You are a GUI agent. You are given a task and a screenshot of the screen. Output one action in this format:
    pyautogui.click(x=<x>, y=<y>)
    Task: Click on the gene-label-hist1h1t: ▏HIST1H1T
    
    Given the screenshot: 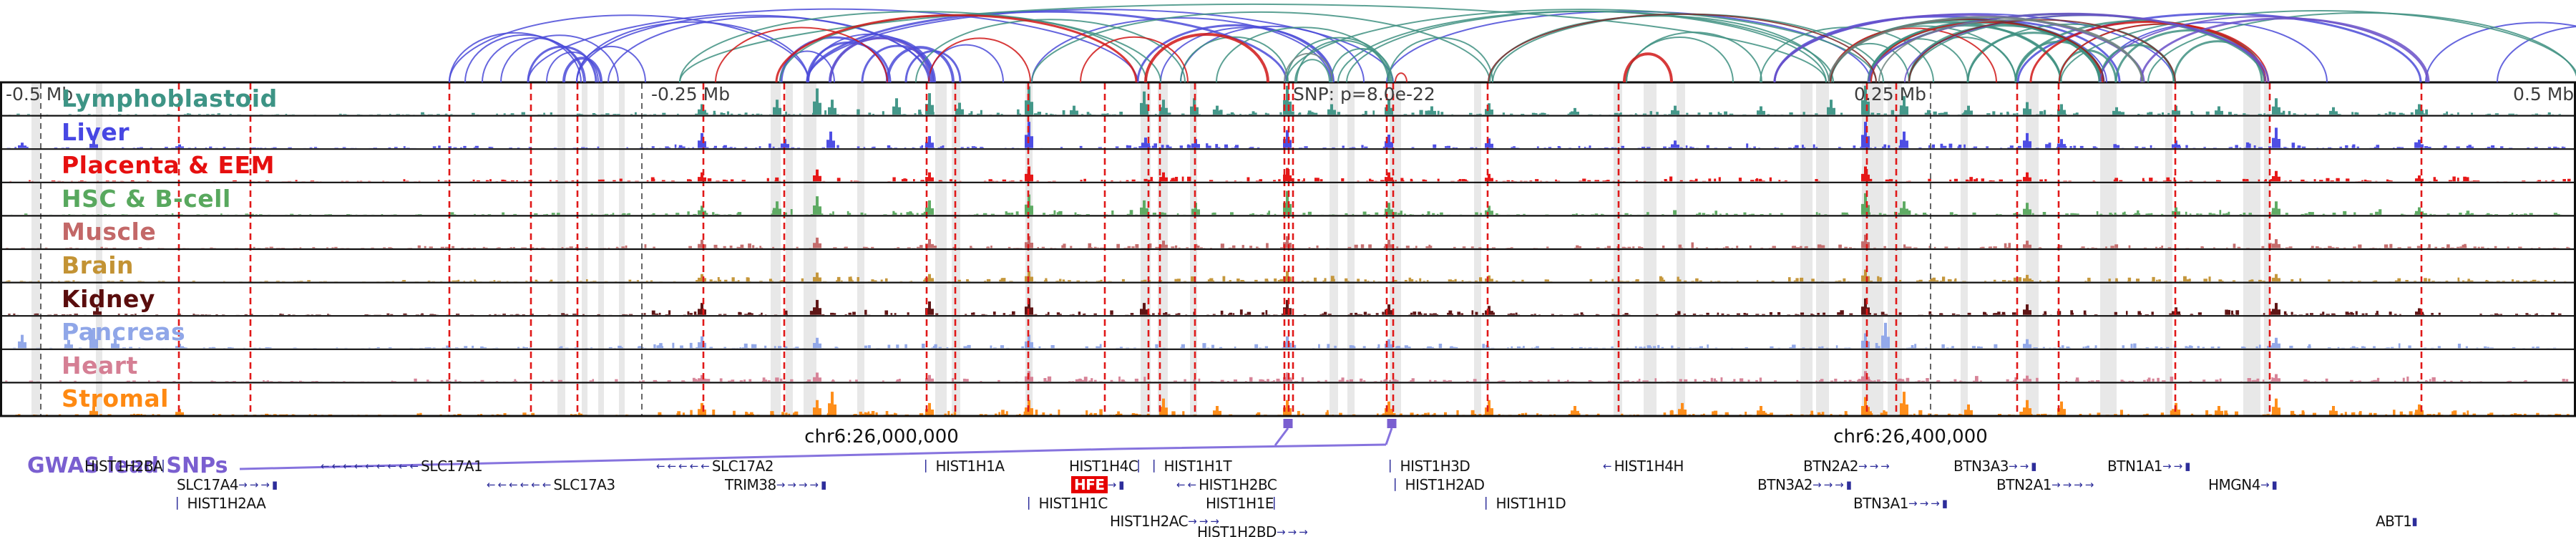 What is the action you would take?
    pyautogui.click(x=1192, y=466)
    